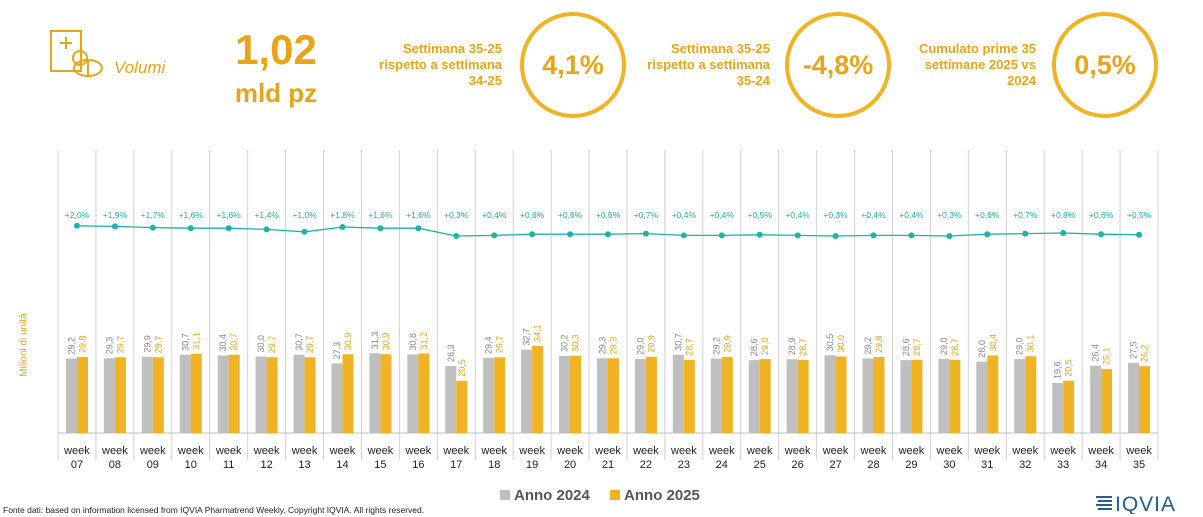 The image size is (1203, 517). Describe the element at coordinates (1107, 356) in the screenshot. I see `data-label-2025: 25,1` at that location.